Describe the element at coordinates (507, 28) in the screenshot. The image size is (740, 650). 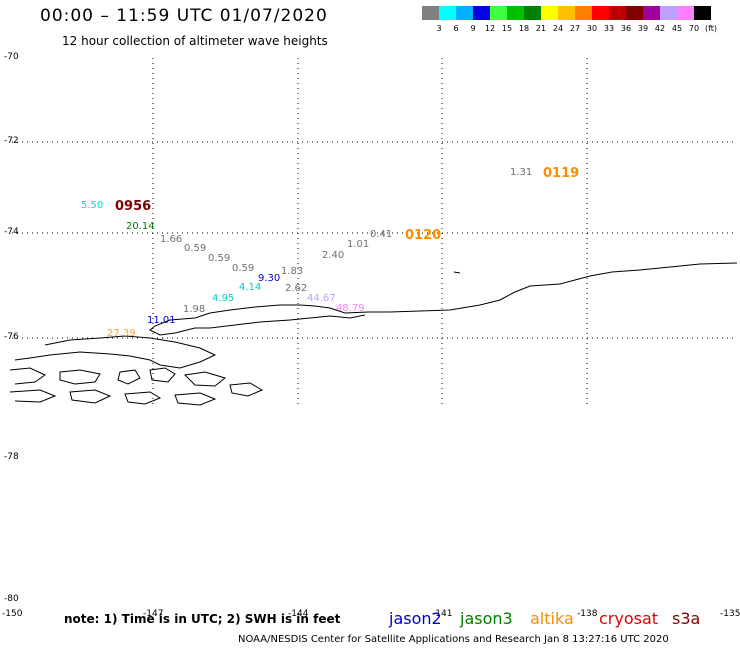
I see `color-legend-label: 15` at that location.